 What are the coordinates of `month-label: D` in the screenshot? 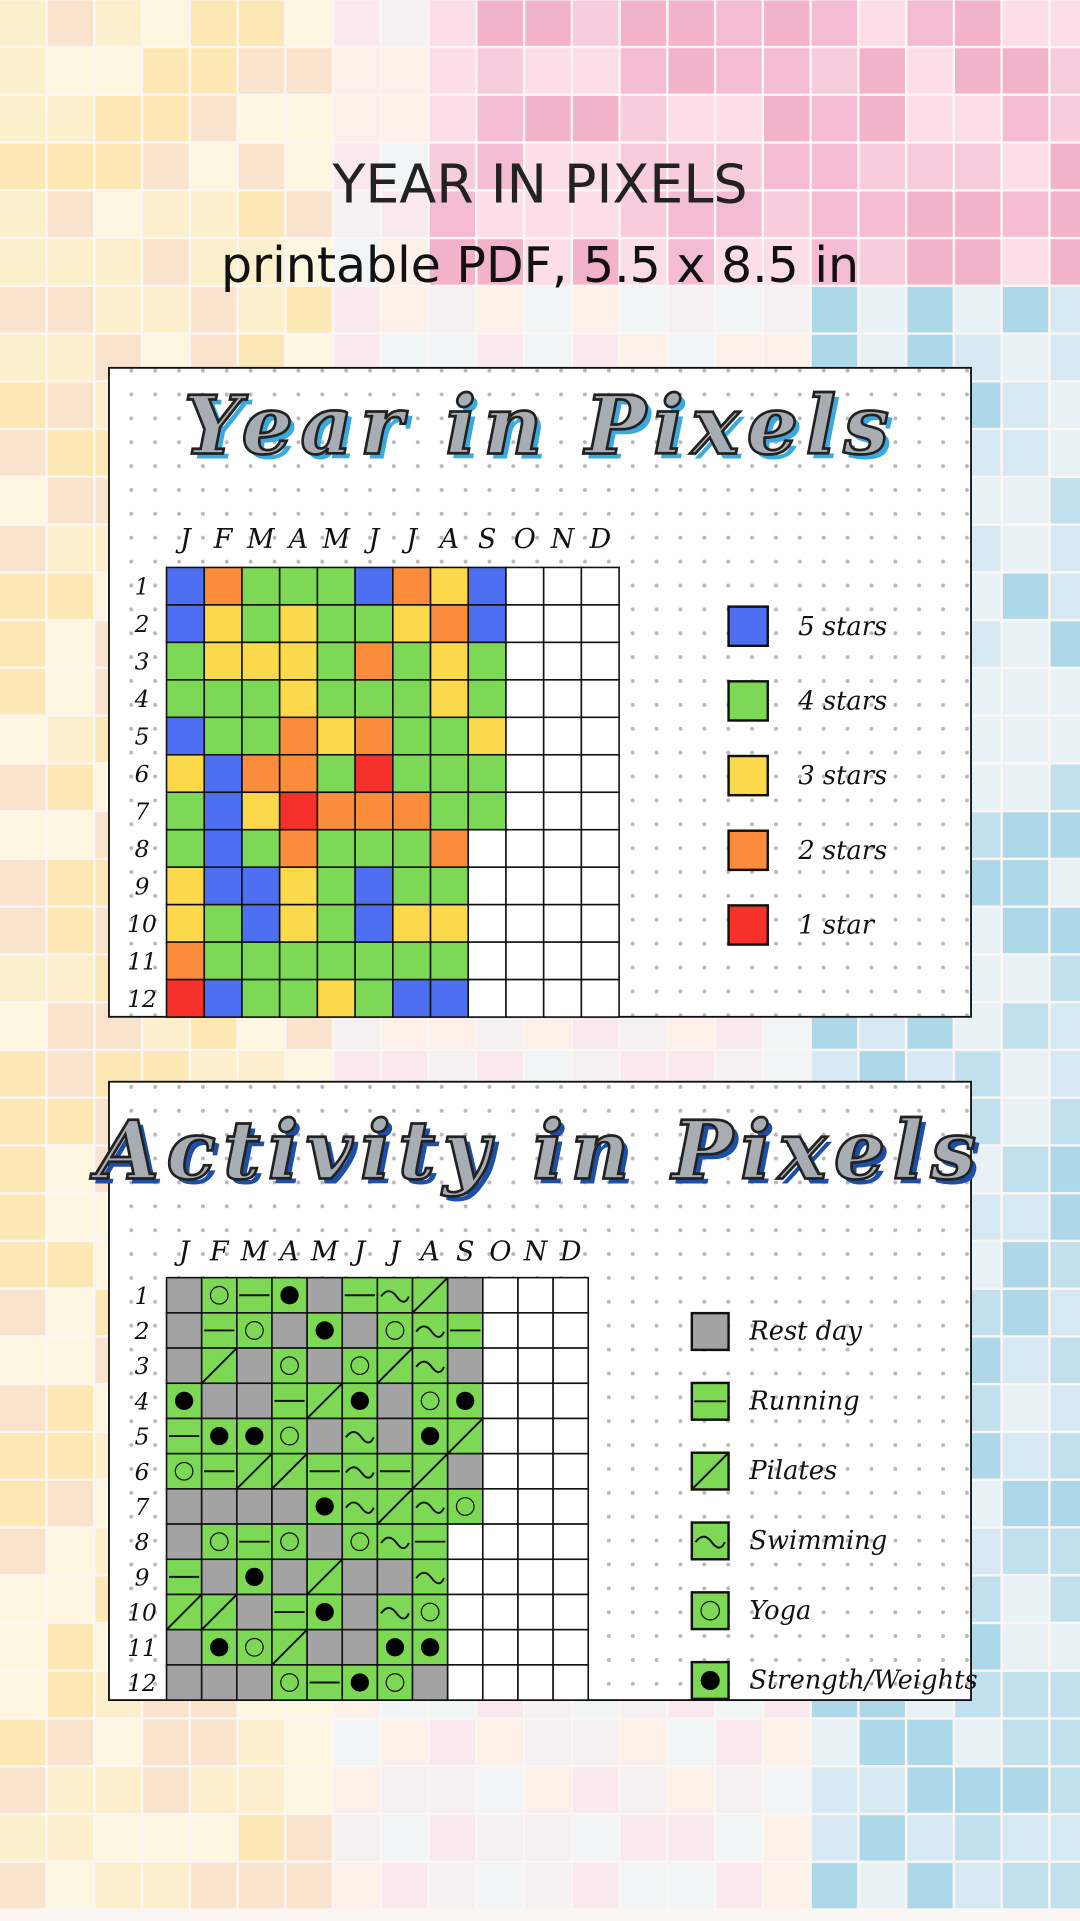 It's located at (599, 539).